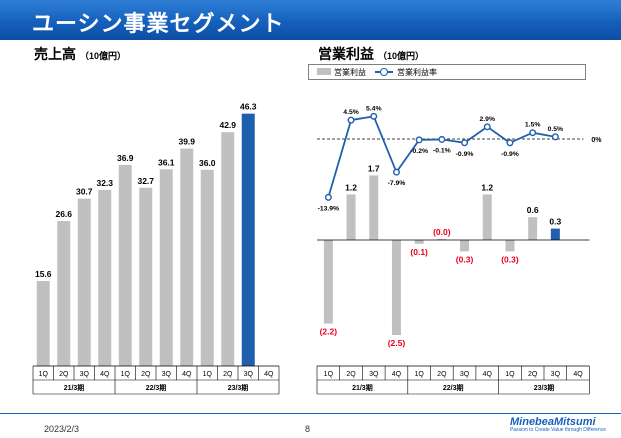 This screenshot has height=438, width=621. I want to click on sales-value-label: 32.3, so click(104, 183).